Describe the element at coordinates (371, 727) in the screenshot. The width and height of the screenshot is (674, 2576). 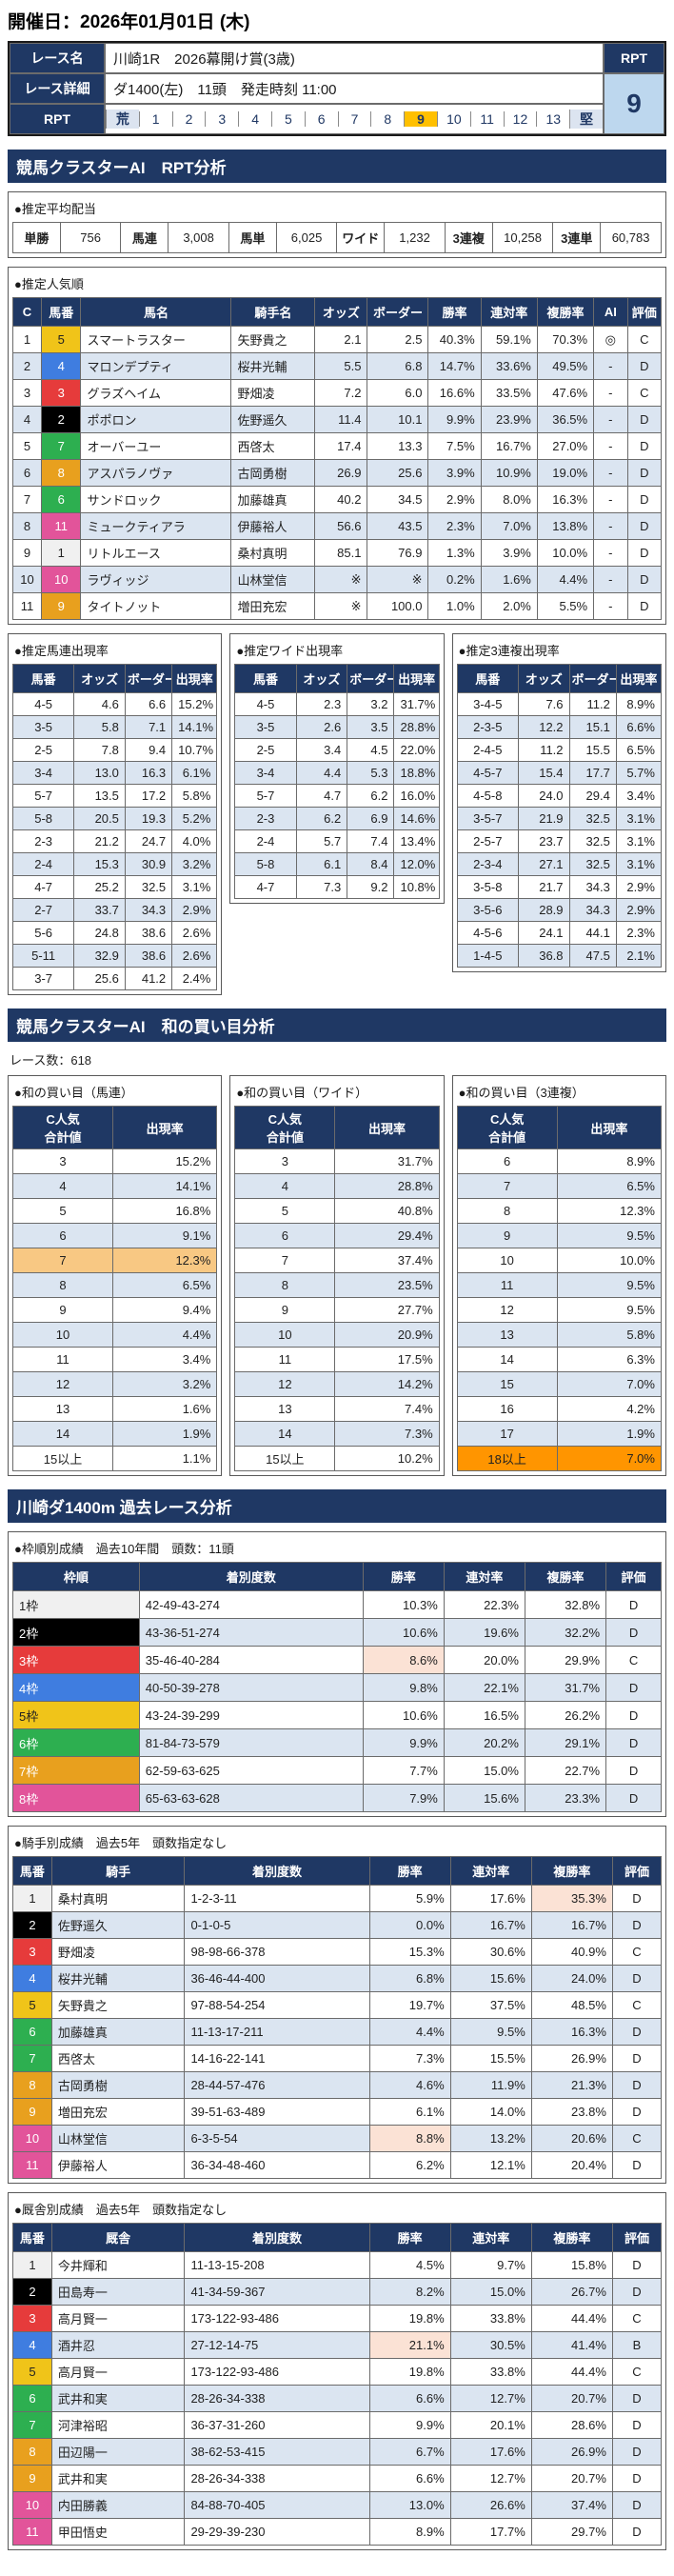
I see `border-cell: 3.5` at that location.